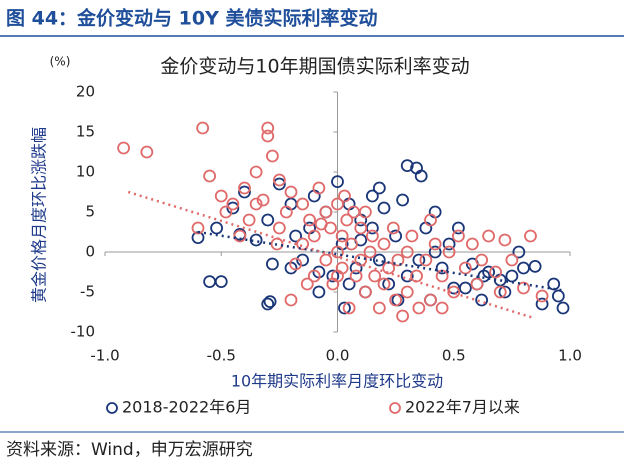 The height and width of the screenshot is (464, 624). Describe the element at coordinates (338, 356) in the screenshot. I see `x-tick-label: 0.0` at that location.